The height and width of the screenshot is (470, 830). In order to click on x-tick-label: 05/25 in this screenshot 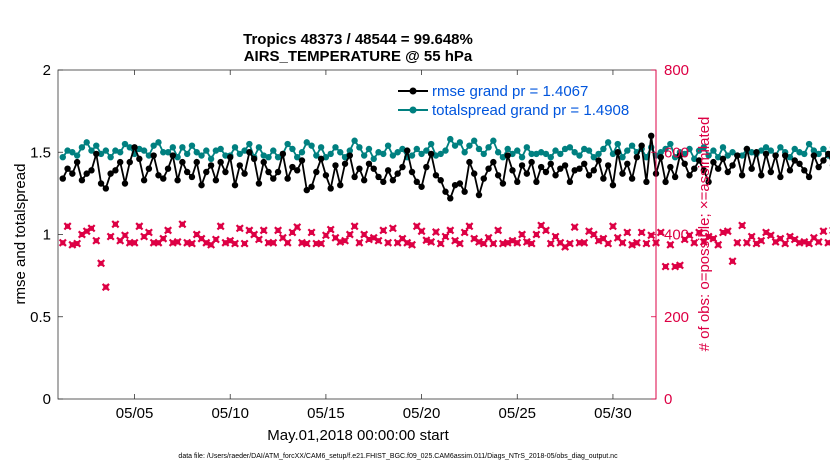, I will do `click(517, 413)`.